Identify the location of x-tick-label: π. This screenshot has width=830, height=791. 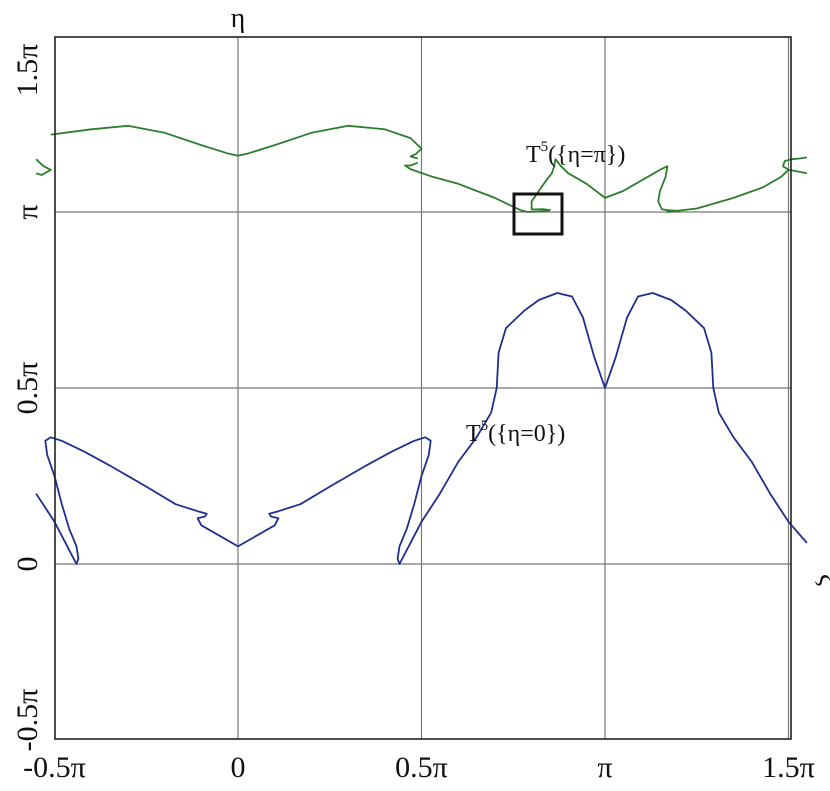
(604, 767).